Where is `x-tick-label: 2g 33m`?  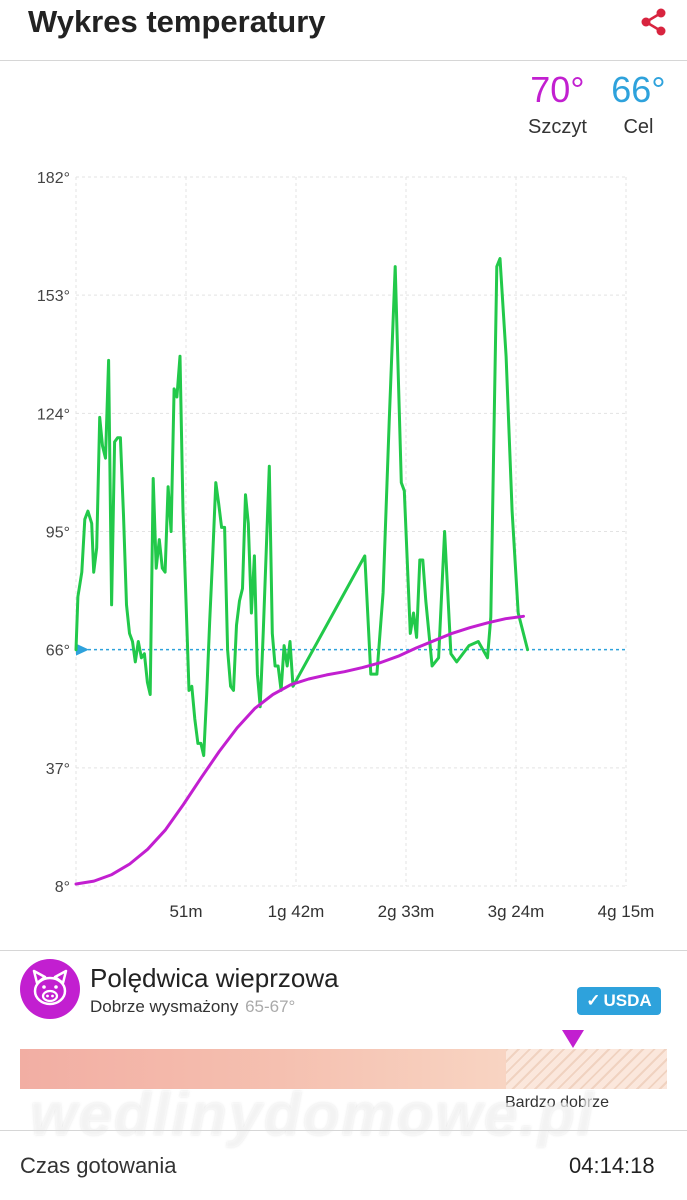
x-tick-label: 2g 33m is located at coordinates (406, 911).